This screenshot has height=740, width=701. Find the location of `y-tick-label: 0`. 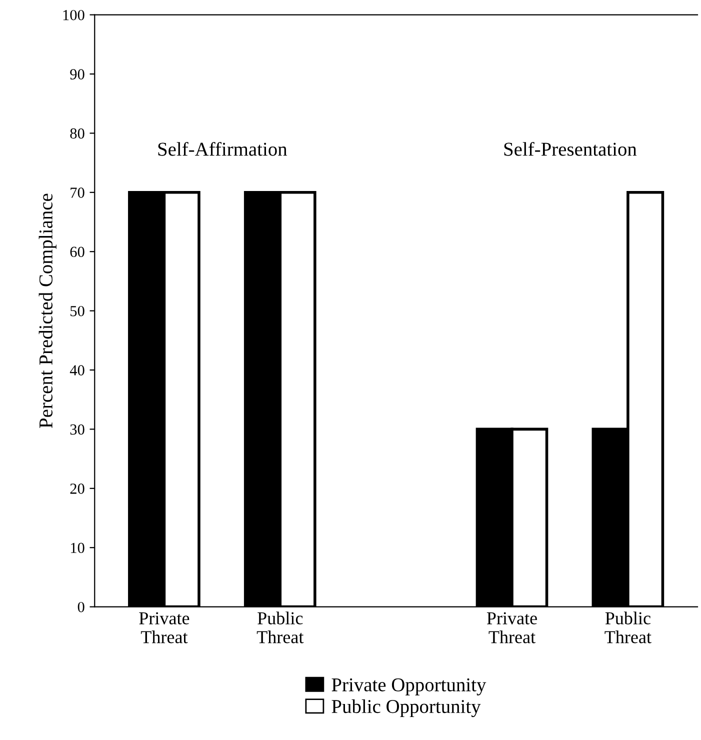

y-tick-label: 0 is located at coordinates (81, 607).